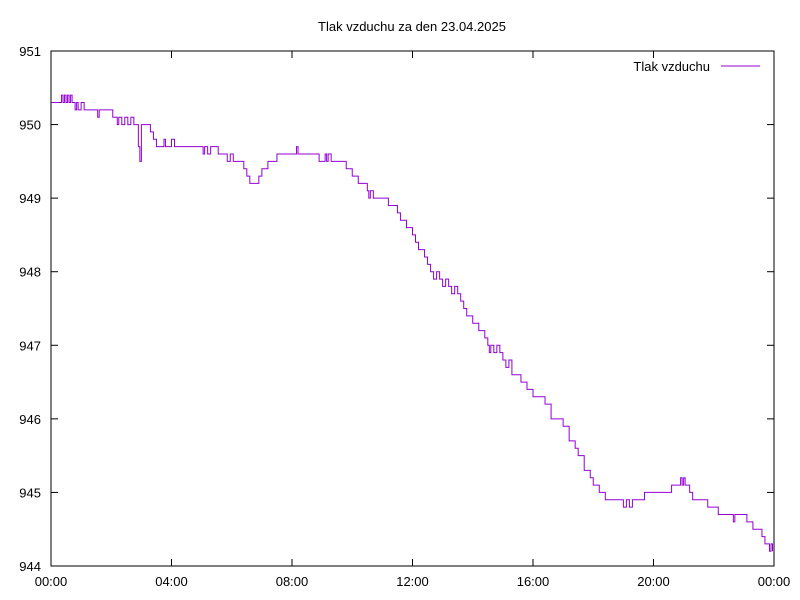  I want to click on y-tick-label: 949, so click(30, 198).